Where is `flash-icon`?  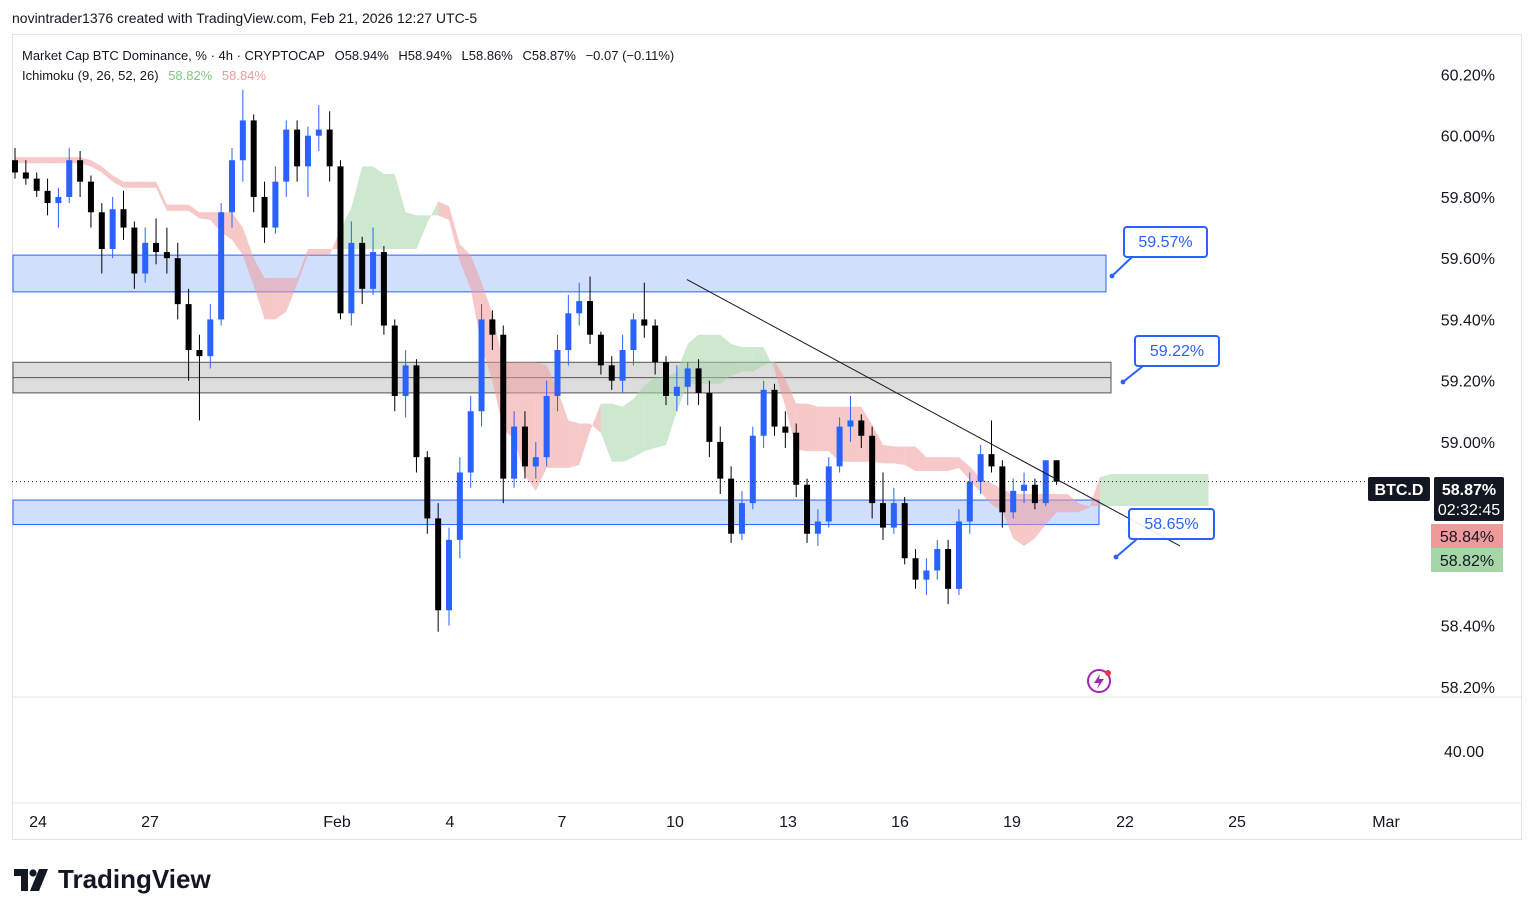
flash-icon is located at coordinates (1099, 681).